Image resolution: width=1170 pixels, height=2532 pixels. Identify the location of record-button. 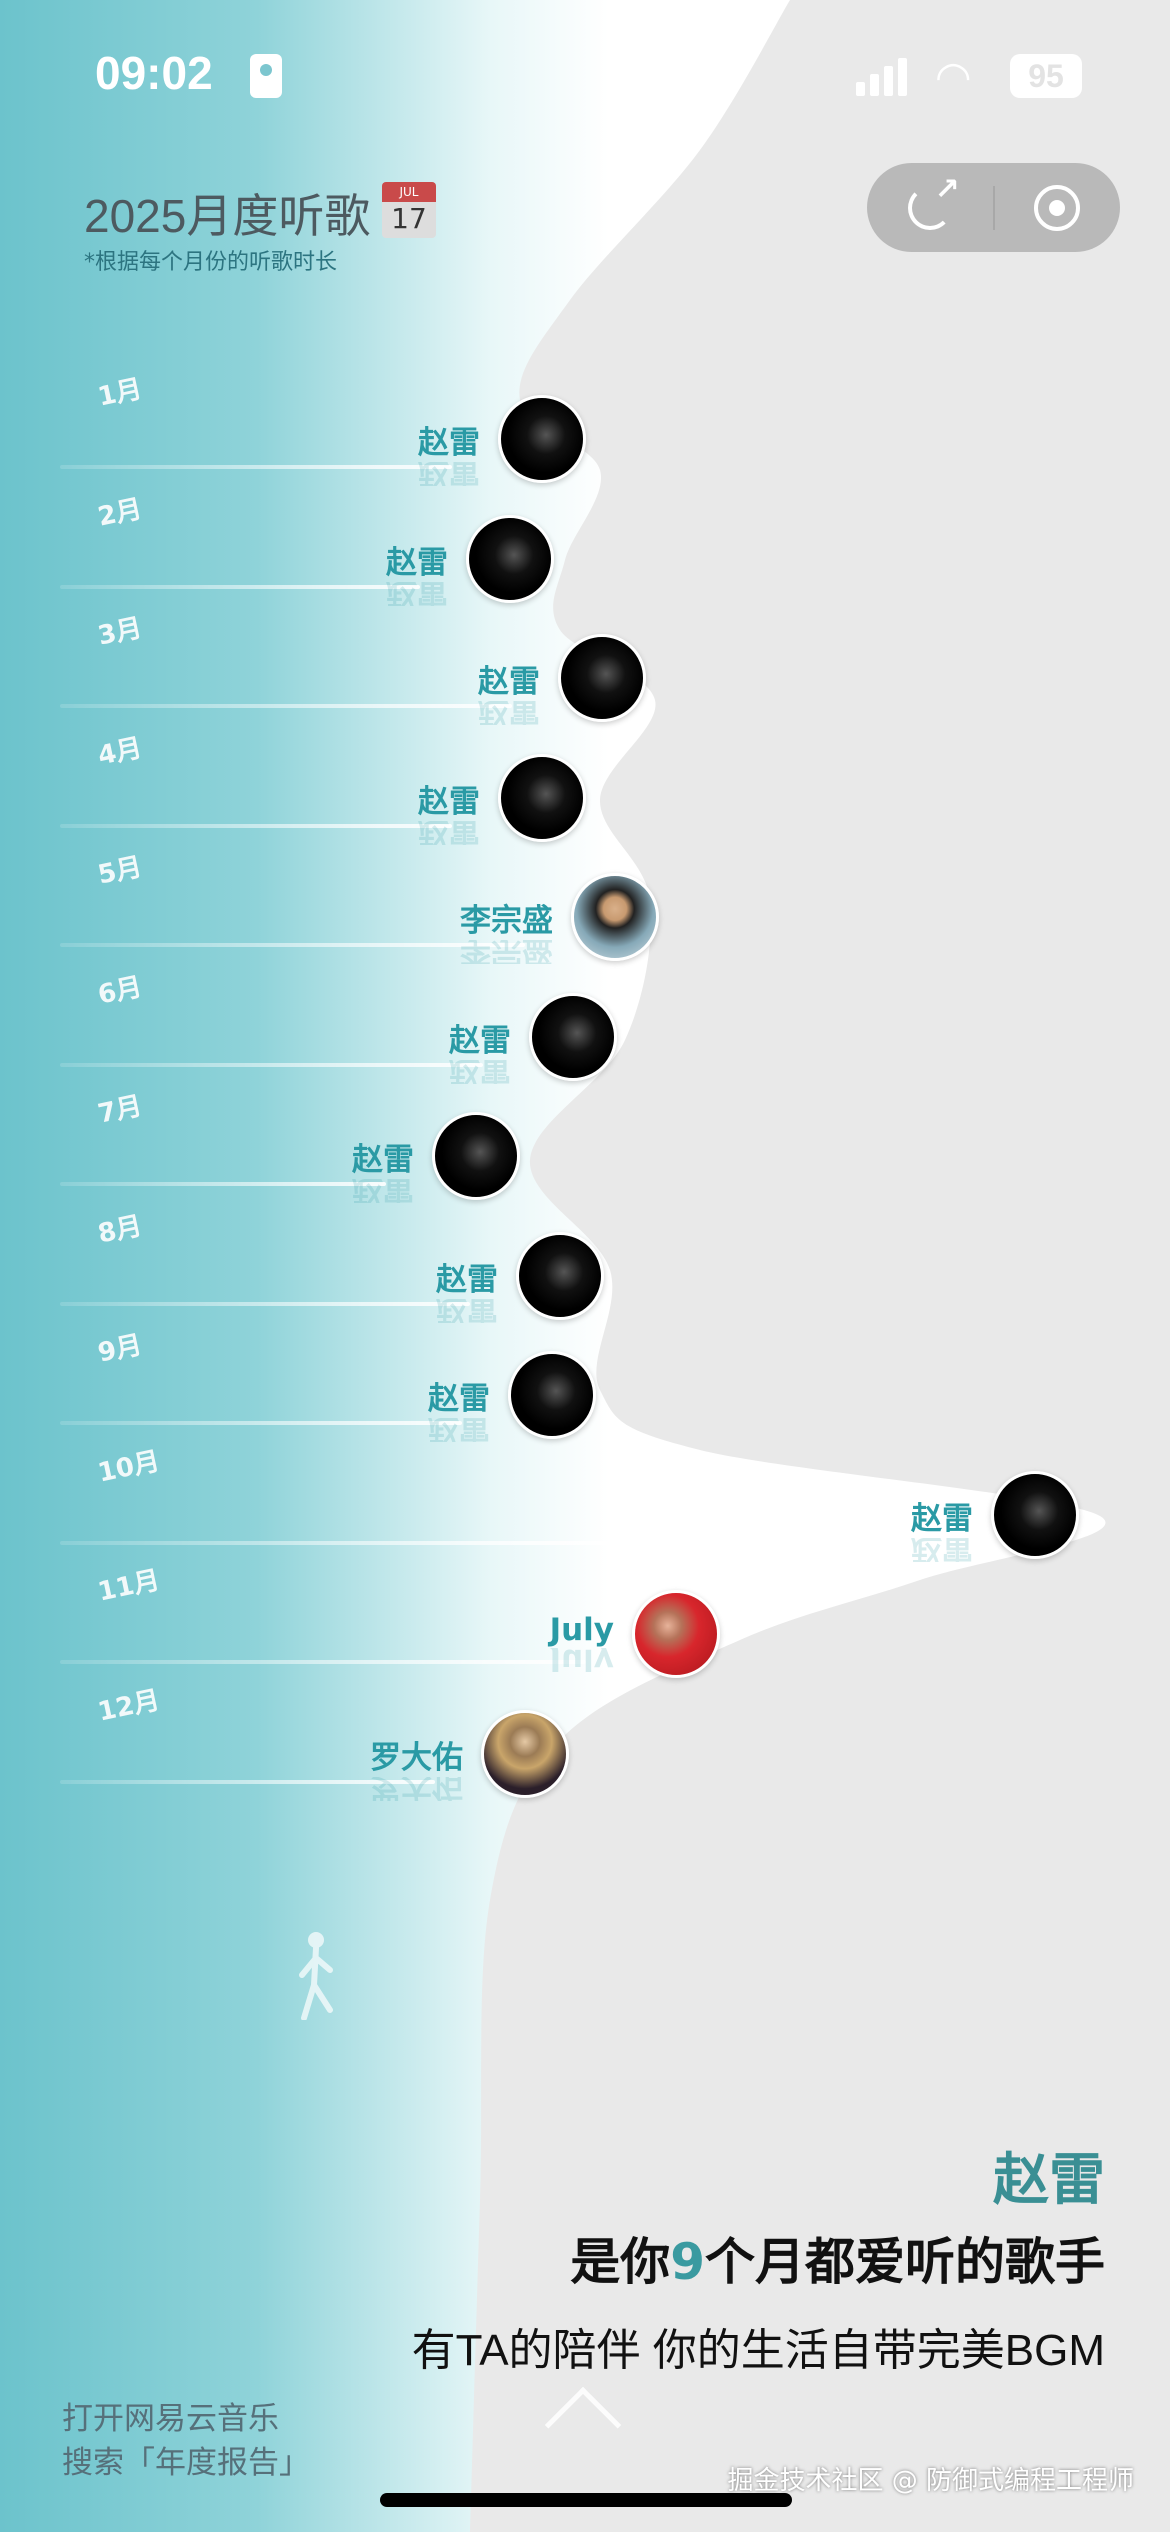
(1058, 207).